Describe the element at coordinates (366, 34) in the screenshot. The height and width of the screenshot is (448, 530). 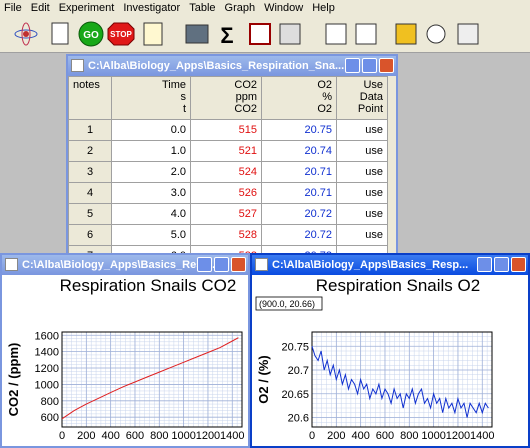
I see `graph2-icon` at that location.